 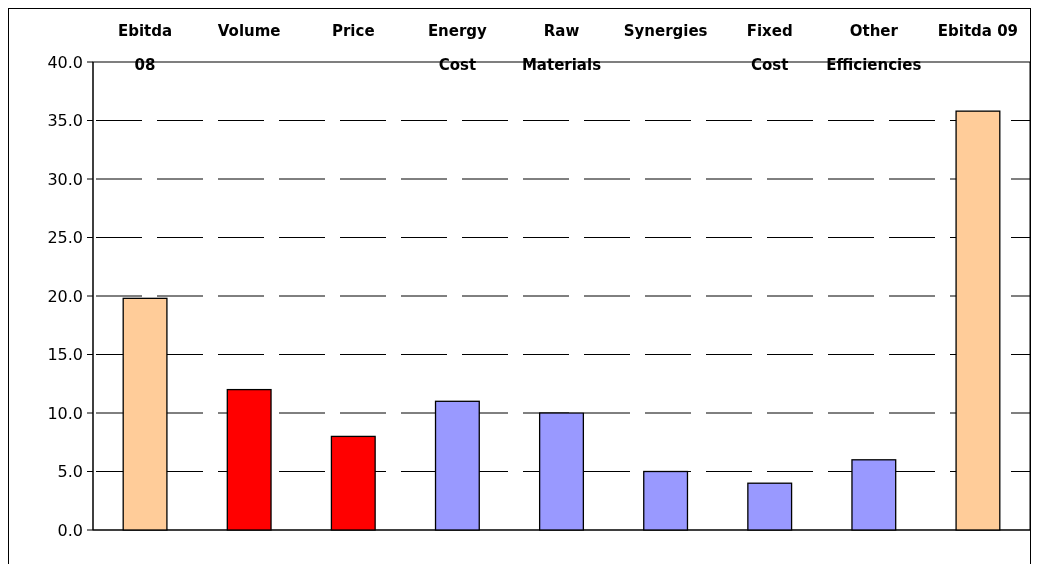 I want to click on x-tick-label: Price, so click(x=353, y=31).